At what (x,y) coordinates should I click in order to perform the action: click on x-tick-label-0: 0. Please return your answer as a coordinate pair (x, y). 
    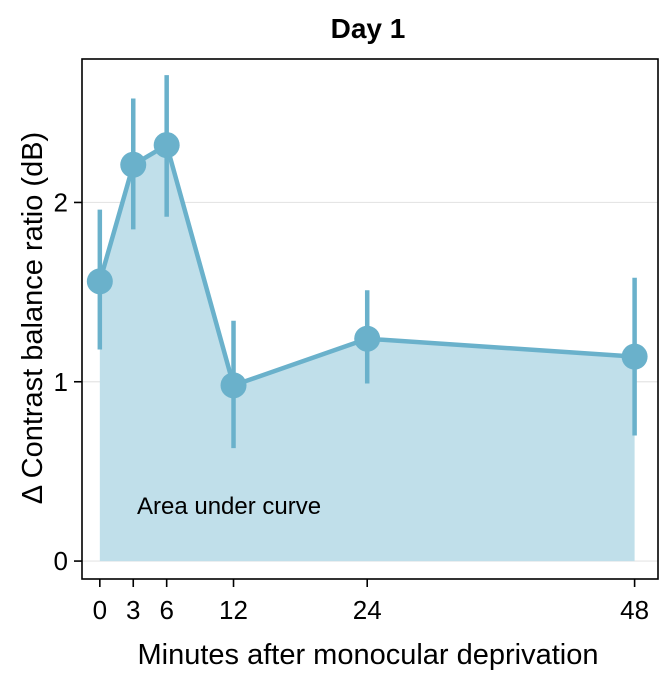
    Looking at the image, I should click on (100, 610).